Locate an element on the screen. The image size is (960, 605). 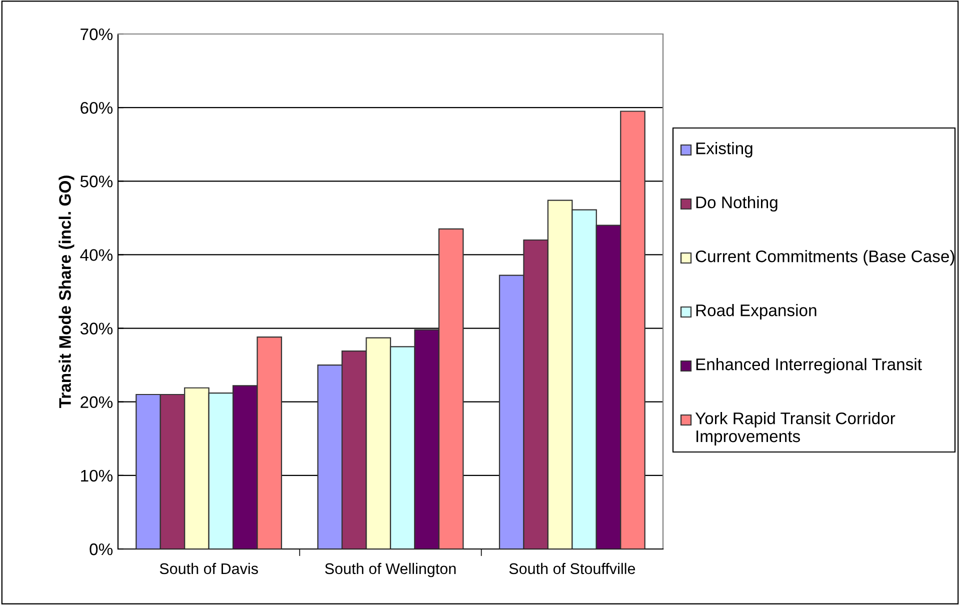
y-tick-label: 60% is located at coordinates (96, 108).